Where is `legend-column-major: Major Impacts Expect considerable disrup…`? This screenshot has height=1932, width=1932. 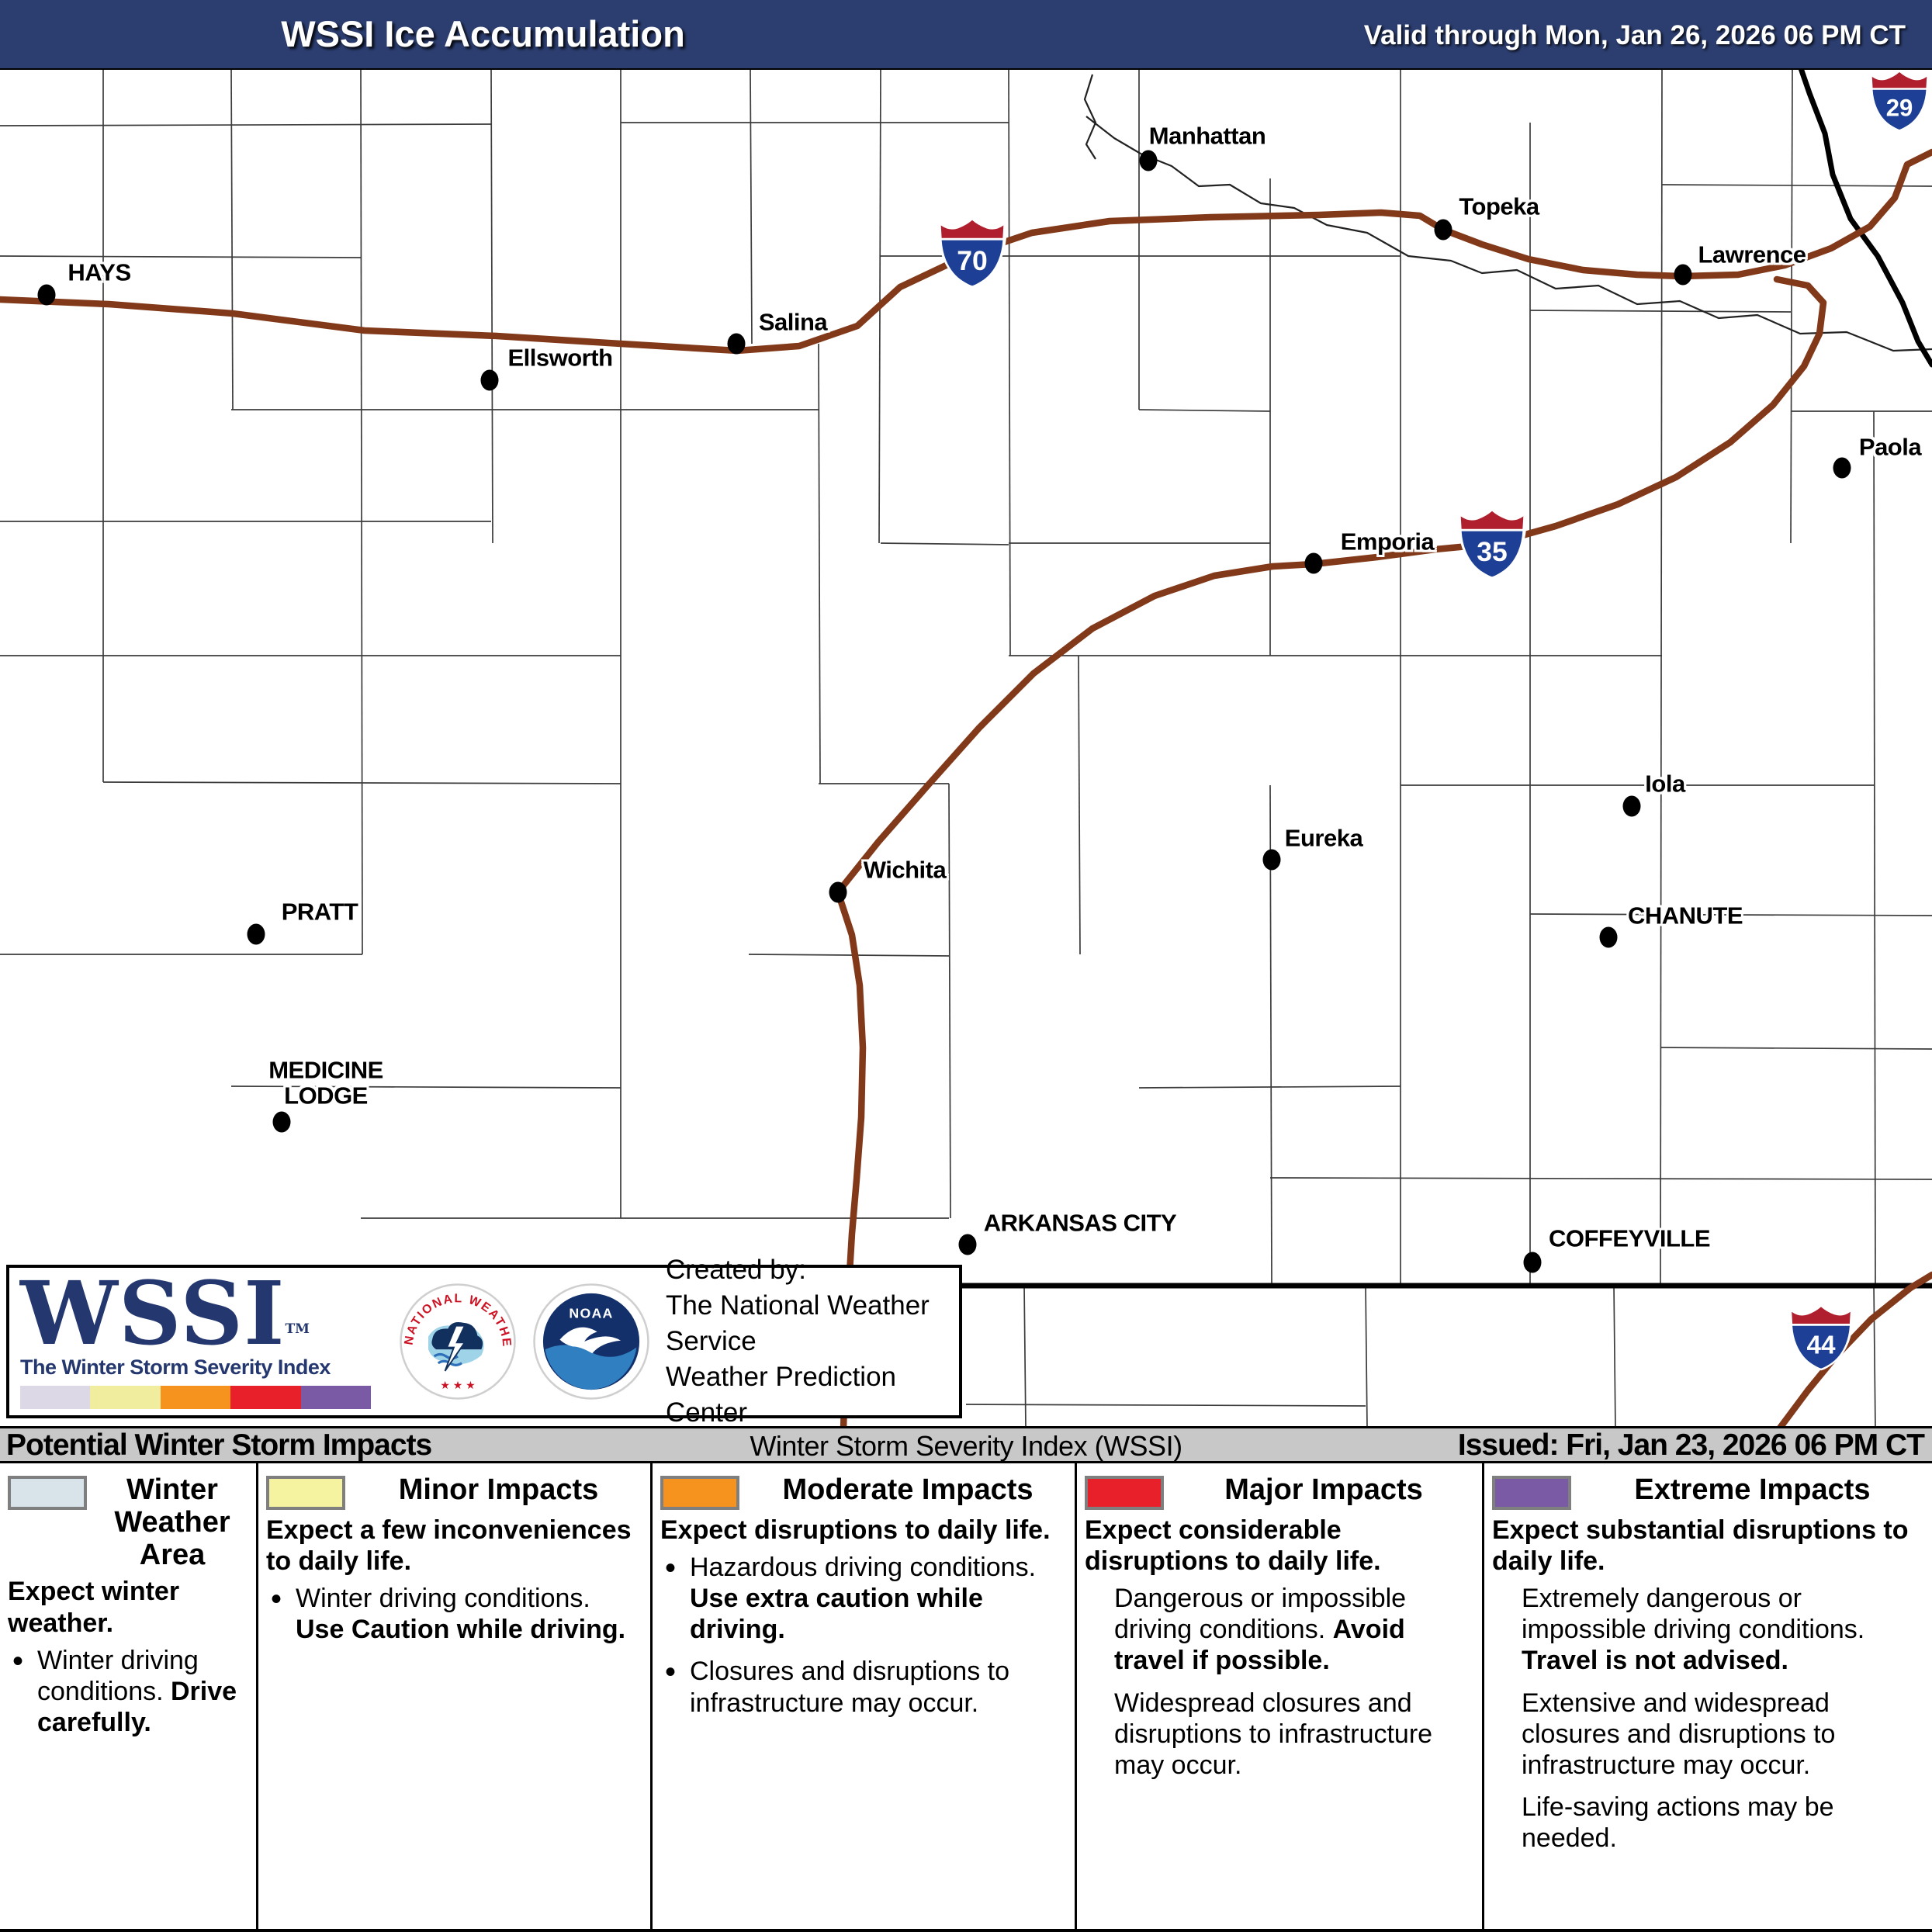
legend-column-major: Major Impacts Expect considerable disrup… is located at coordinates (1278, 1696).